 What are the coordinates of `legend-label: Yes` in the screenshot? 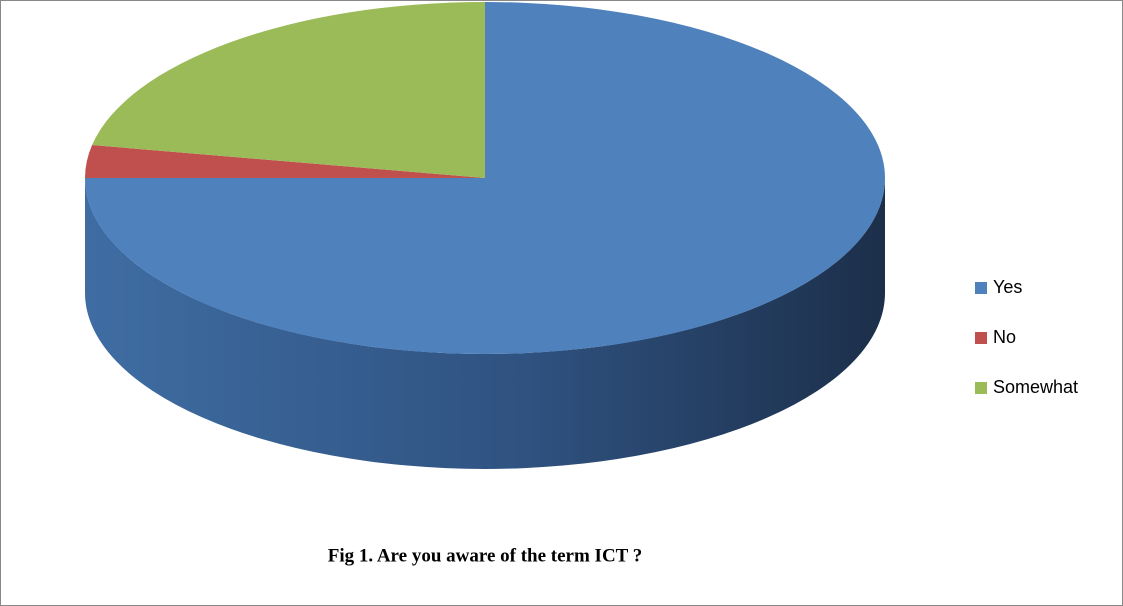 It's located at (1007, 287).